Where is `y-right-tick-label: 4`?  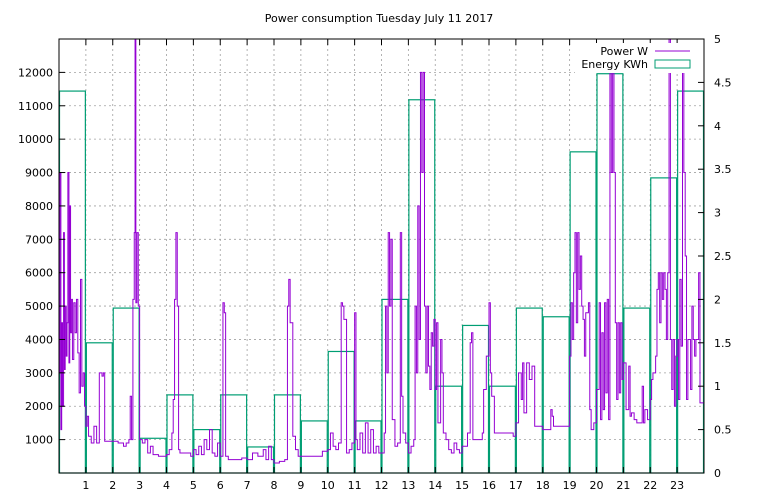
y-right-tick-label: 4 is located at coordinates (717, 126).